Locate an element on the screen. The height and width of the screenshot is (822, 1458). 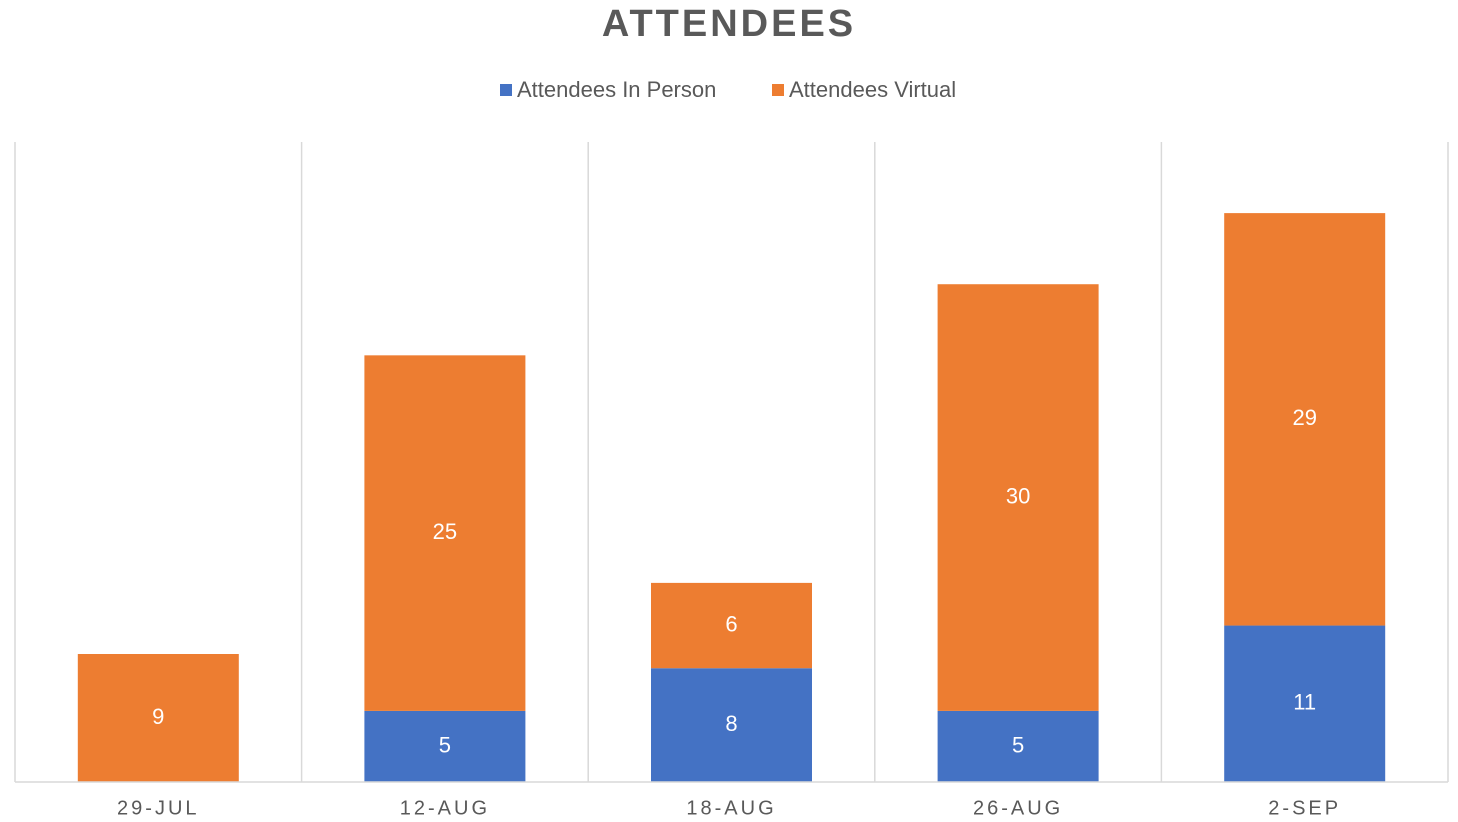
x-tick-label: 12-AUG is located at coordinates (445, 808).